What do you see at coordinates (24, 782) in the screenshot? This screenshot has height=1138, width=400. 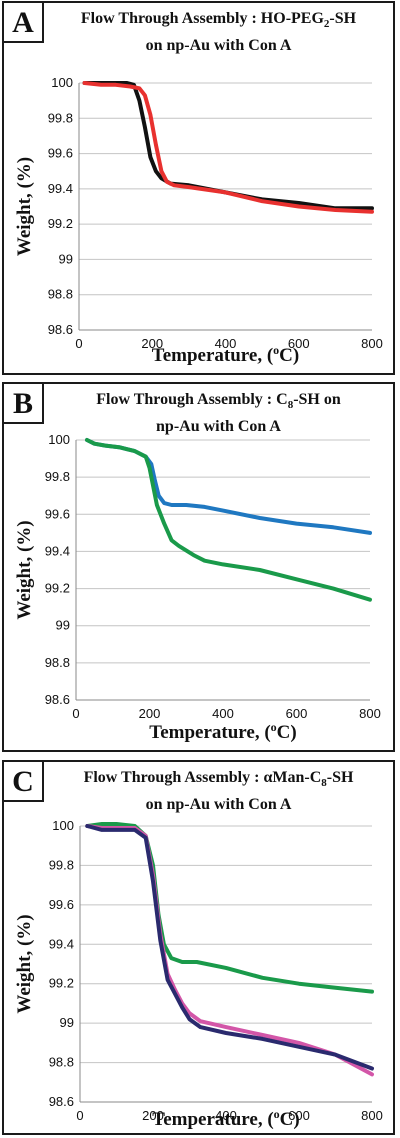 I see `panel-letter: C` at bounding box center [24, 782].